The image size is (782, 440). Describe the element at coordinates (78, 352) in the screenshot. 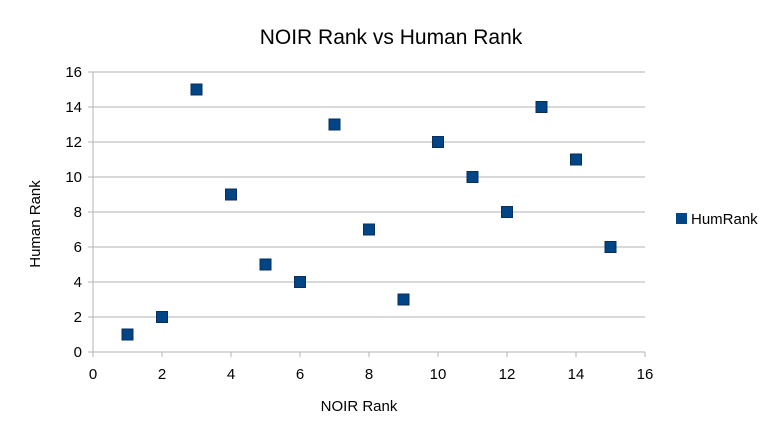

I see `y-tick-label: 0` at that location.